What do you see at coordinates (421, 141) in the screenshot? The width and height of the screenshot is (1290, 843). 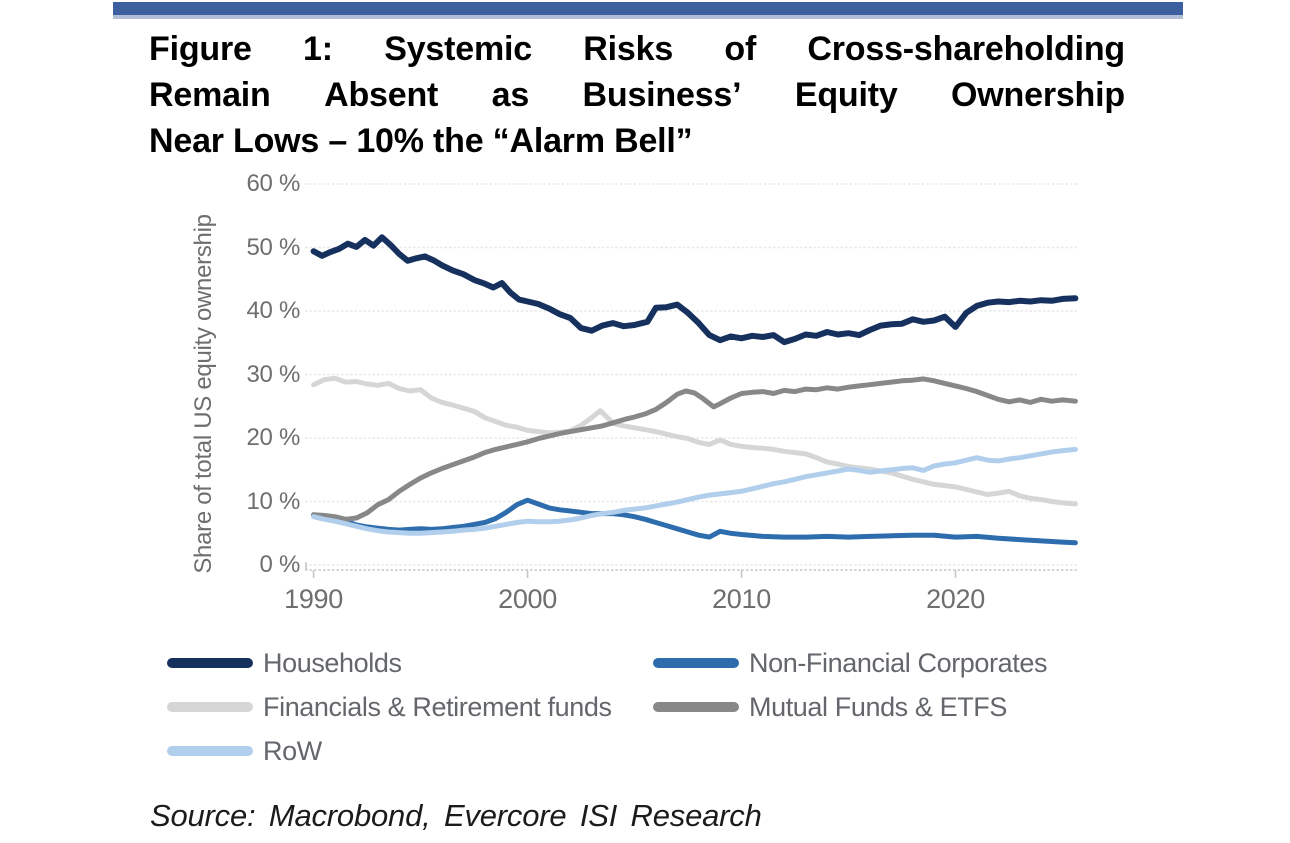 I see `figure-title-line-3: Near Lows – 10% the “Alarm Bell”` at bounding box center [421, 141].